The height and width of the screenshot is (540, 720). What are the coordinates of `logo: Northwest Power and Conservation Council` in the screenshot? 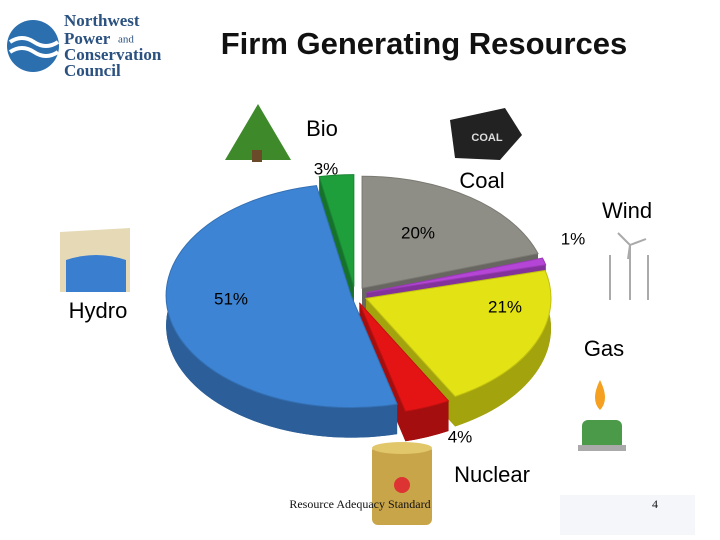 It's located at (84, 45).